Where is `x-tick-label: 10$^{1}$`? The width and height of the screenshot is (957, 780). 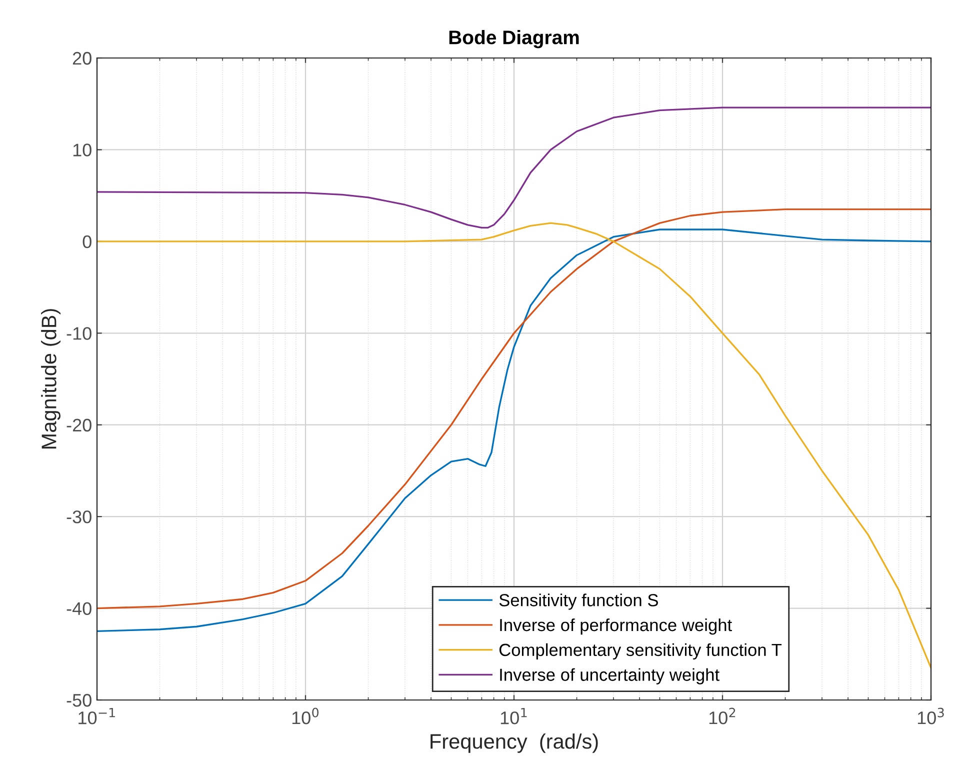
x-tick-label: 10$^{1}$ is located at coordinates (513, 716).